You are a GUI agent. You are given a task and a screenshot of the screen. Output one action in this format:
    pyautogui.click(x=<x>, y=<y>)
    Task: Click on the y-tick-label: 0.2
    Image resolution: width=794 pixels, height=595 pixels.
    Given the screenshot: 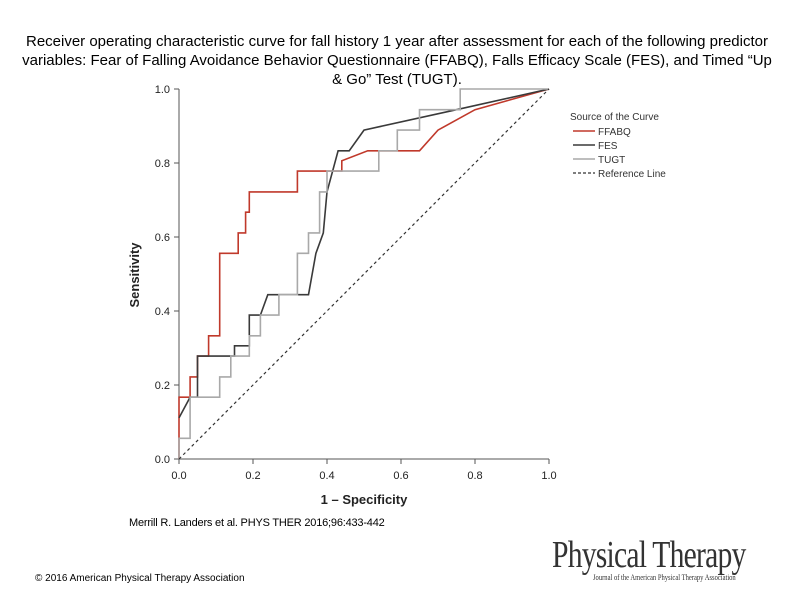 What is the action you would take?
    pyautogui.click(x=162, y=386)
    